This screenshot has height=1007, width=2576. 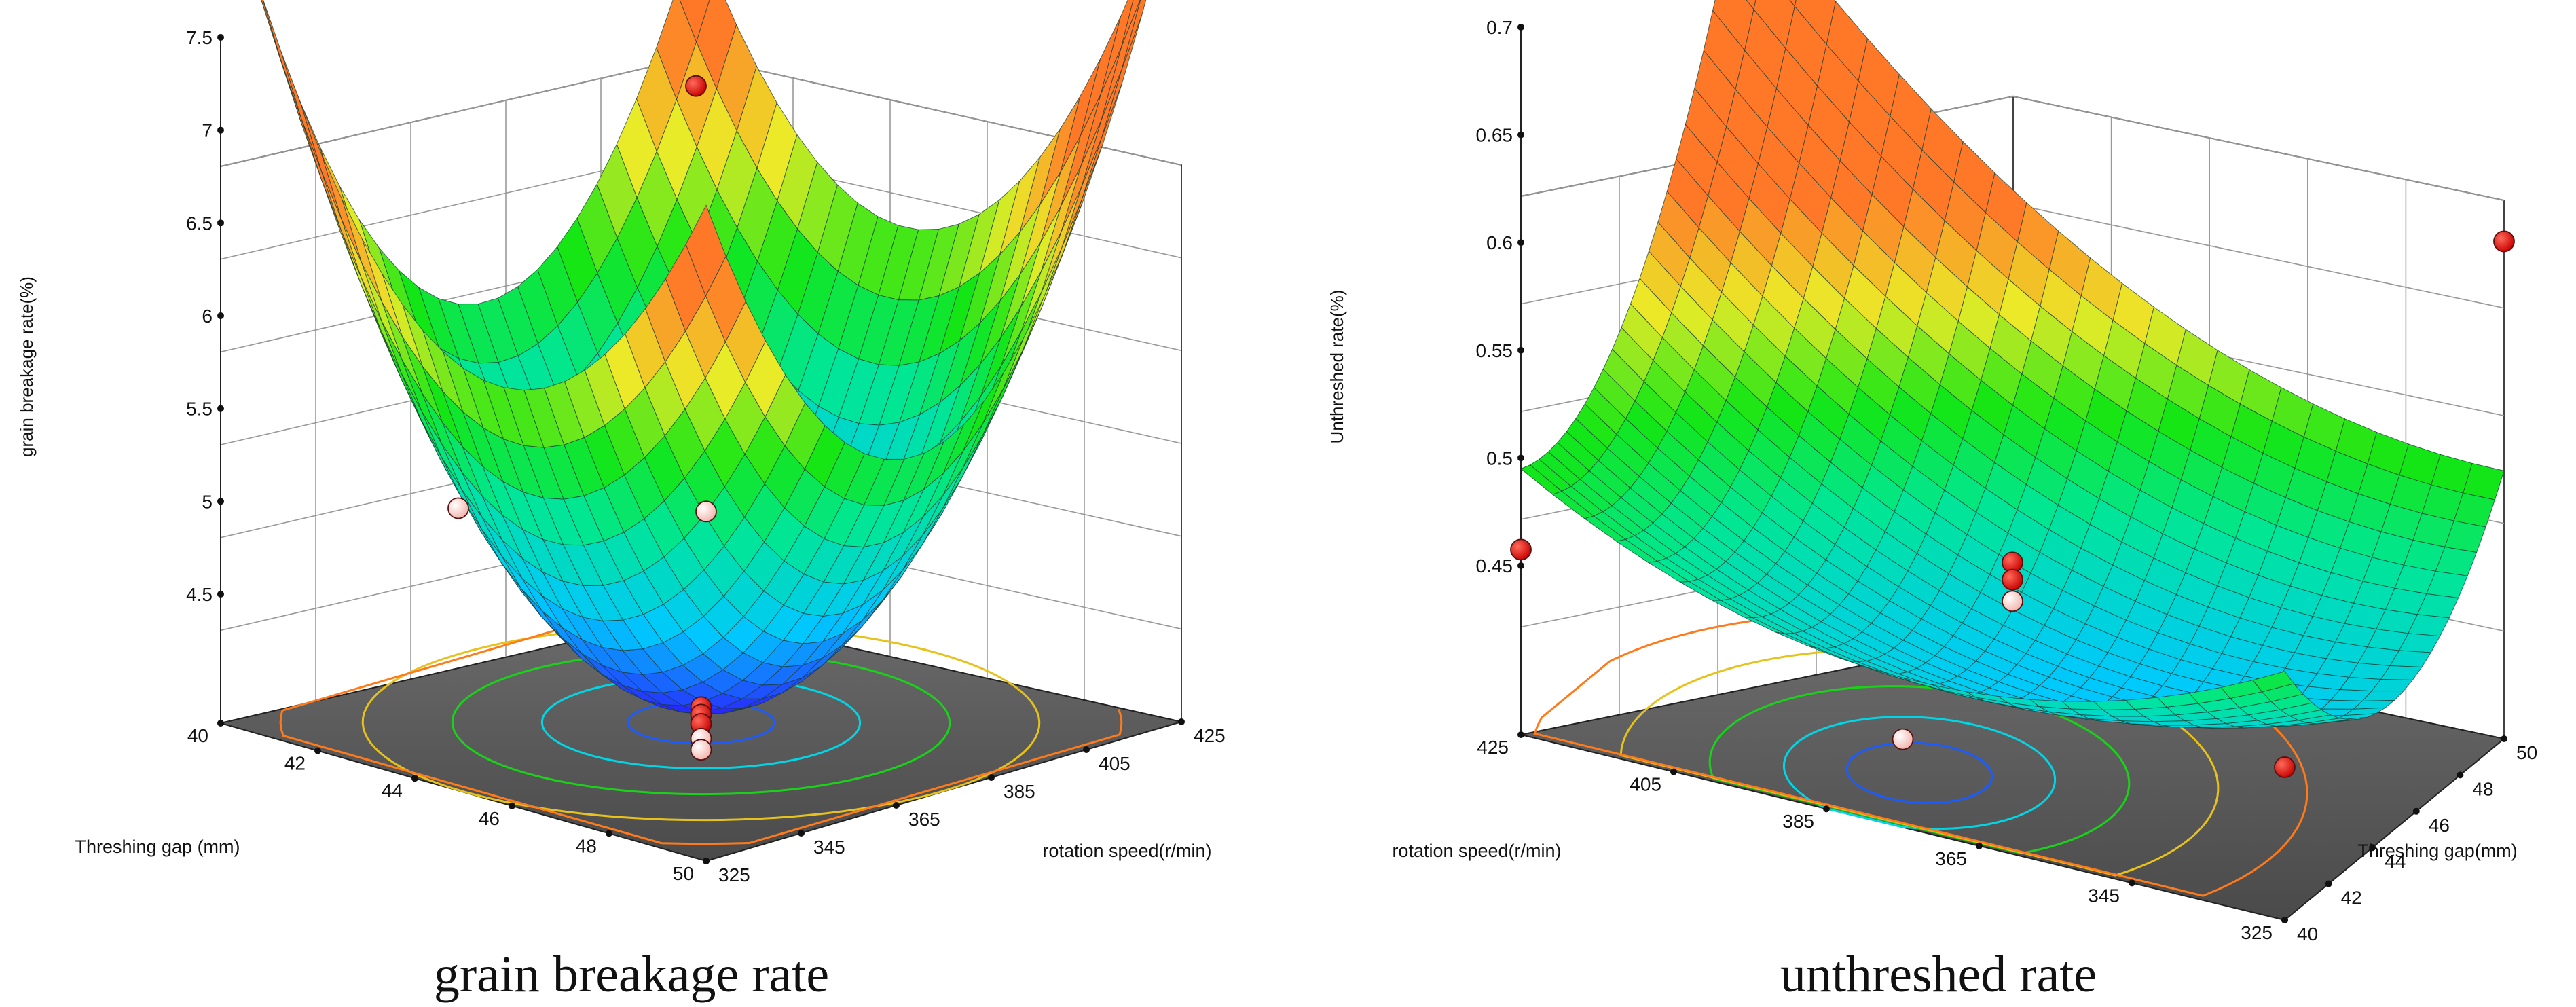 I want to click on u-tick-label: 46, so click(x=2439, y=825).